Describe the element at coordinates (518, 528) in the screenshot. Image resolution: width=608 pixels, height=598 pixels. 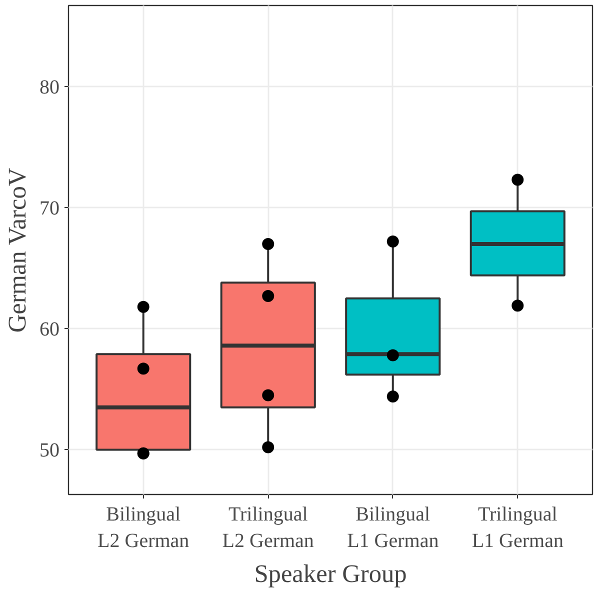
I see `x-tick-label: Trilingual L1 German` at that location.